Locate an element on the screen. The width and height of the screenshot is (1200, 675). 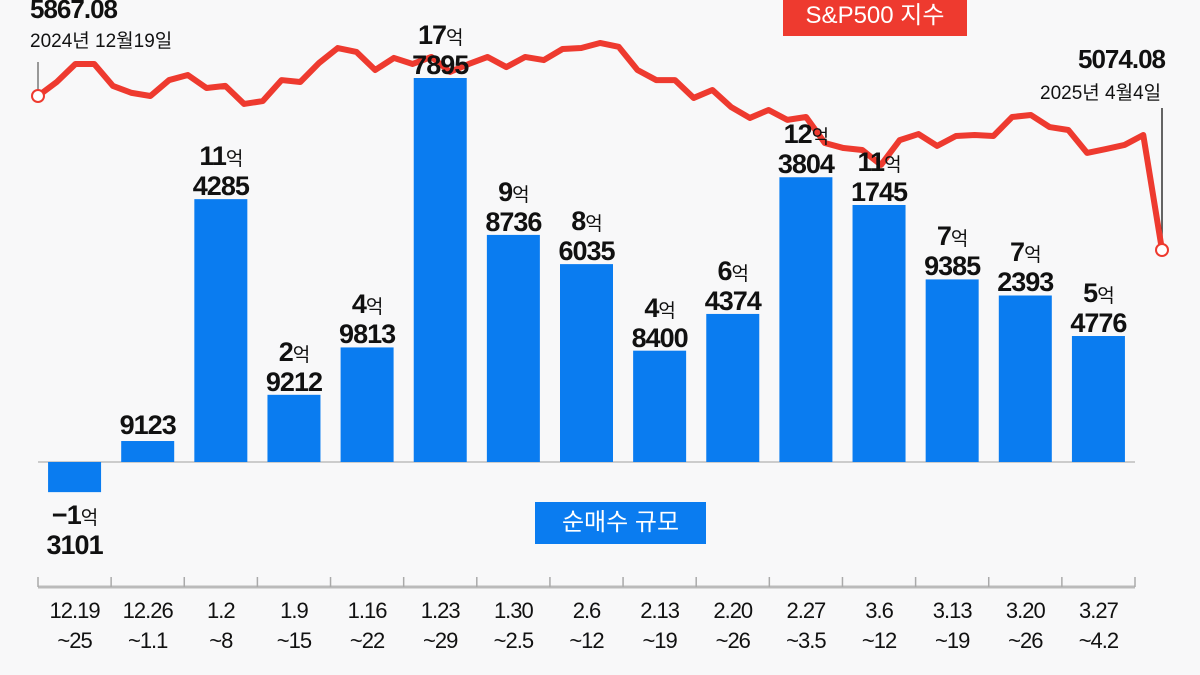
x-tick-label: 2.27 ~3.5 is located at coordinates (806, 625).